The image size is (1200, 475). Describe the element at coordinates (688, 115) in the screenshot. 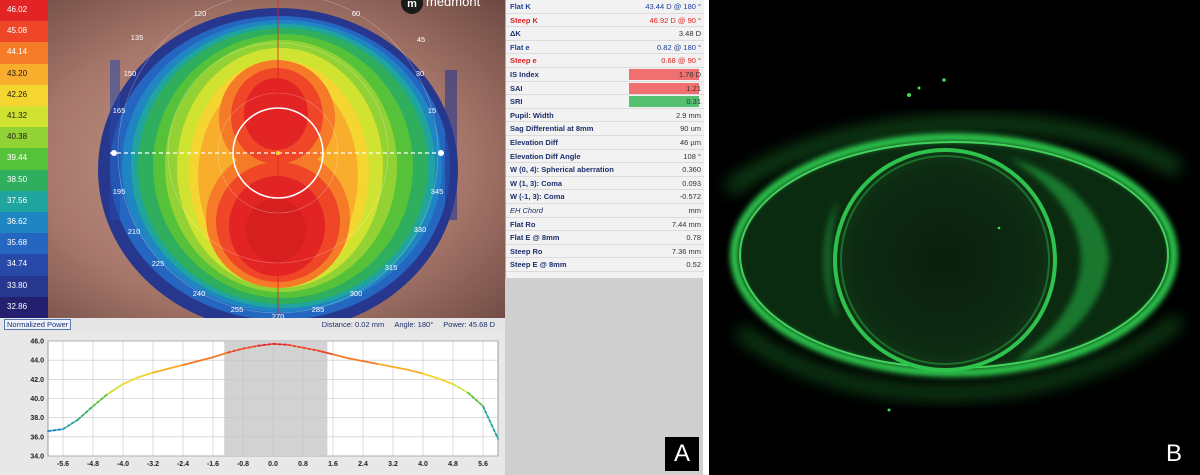

I see `param-value: 2.9 mm` at that location.